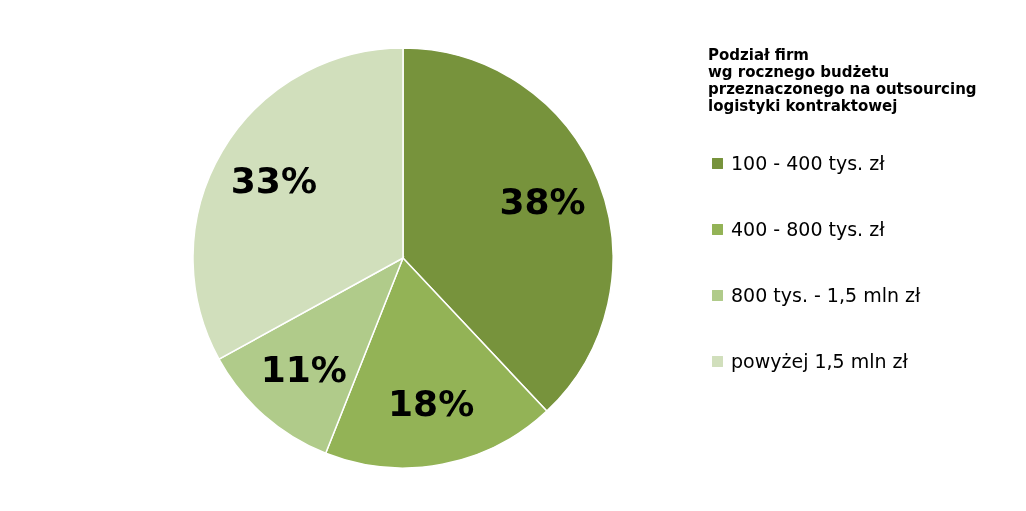 The height and width of the screenshot is (511, 1026). I want to click on legend-label: 800 tys. - 1,5 mln zł, so click(826, 294).